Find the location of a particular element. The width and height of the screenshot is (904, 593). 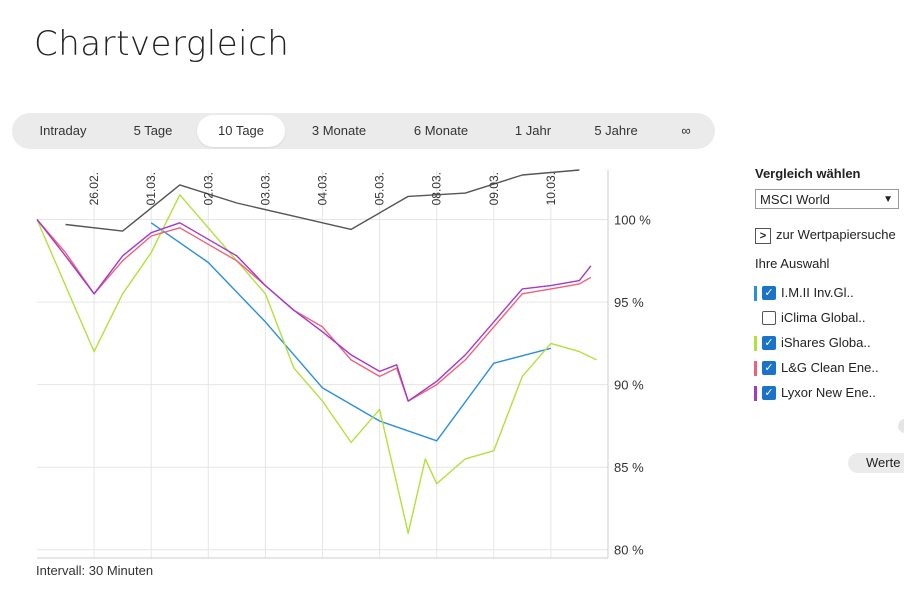

chevron-down-icon: ▼ is located at coordinates (888, 199).